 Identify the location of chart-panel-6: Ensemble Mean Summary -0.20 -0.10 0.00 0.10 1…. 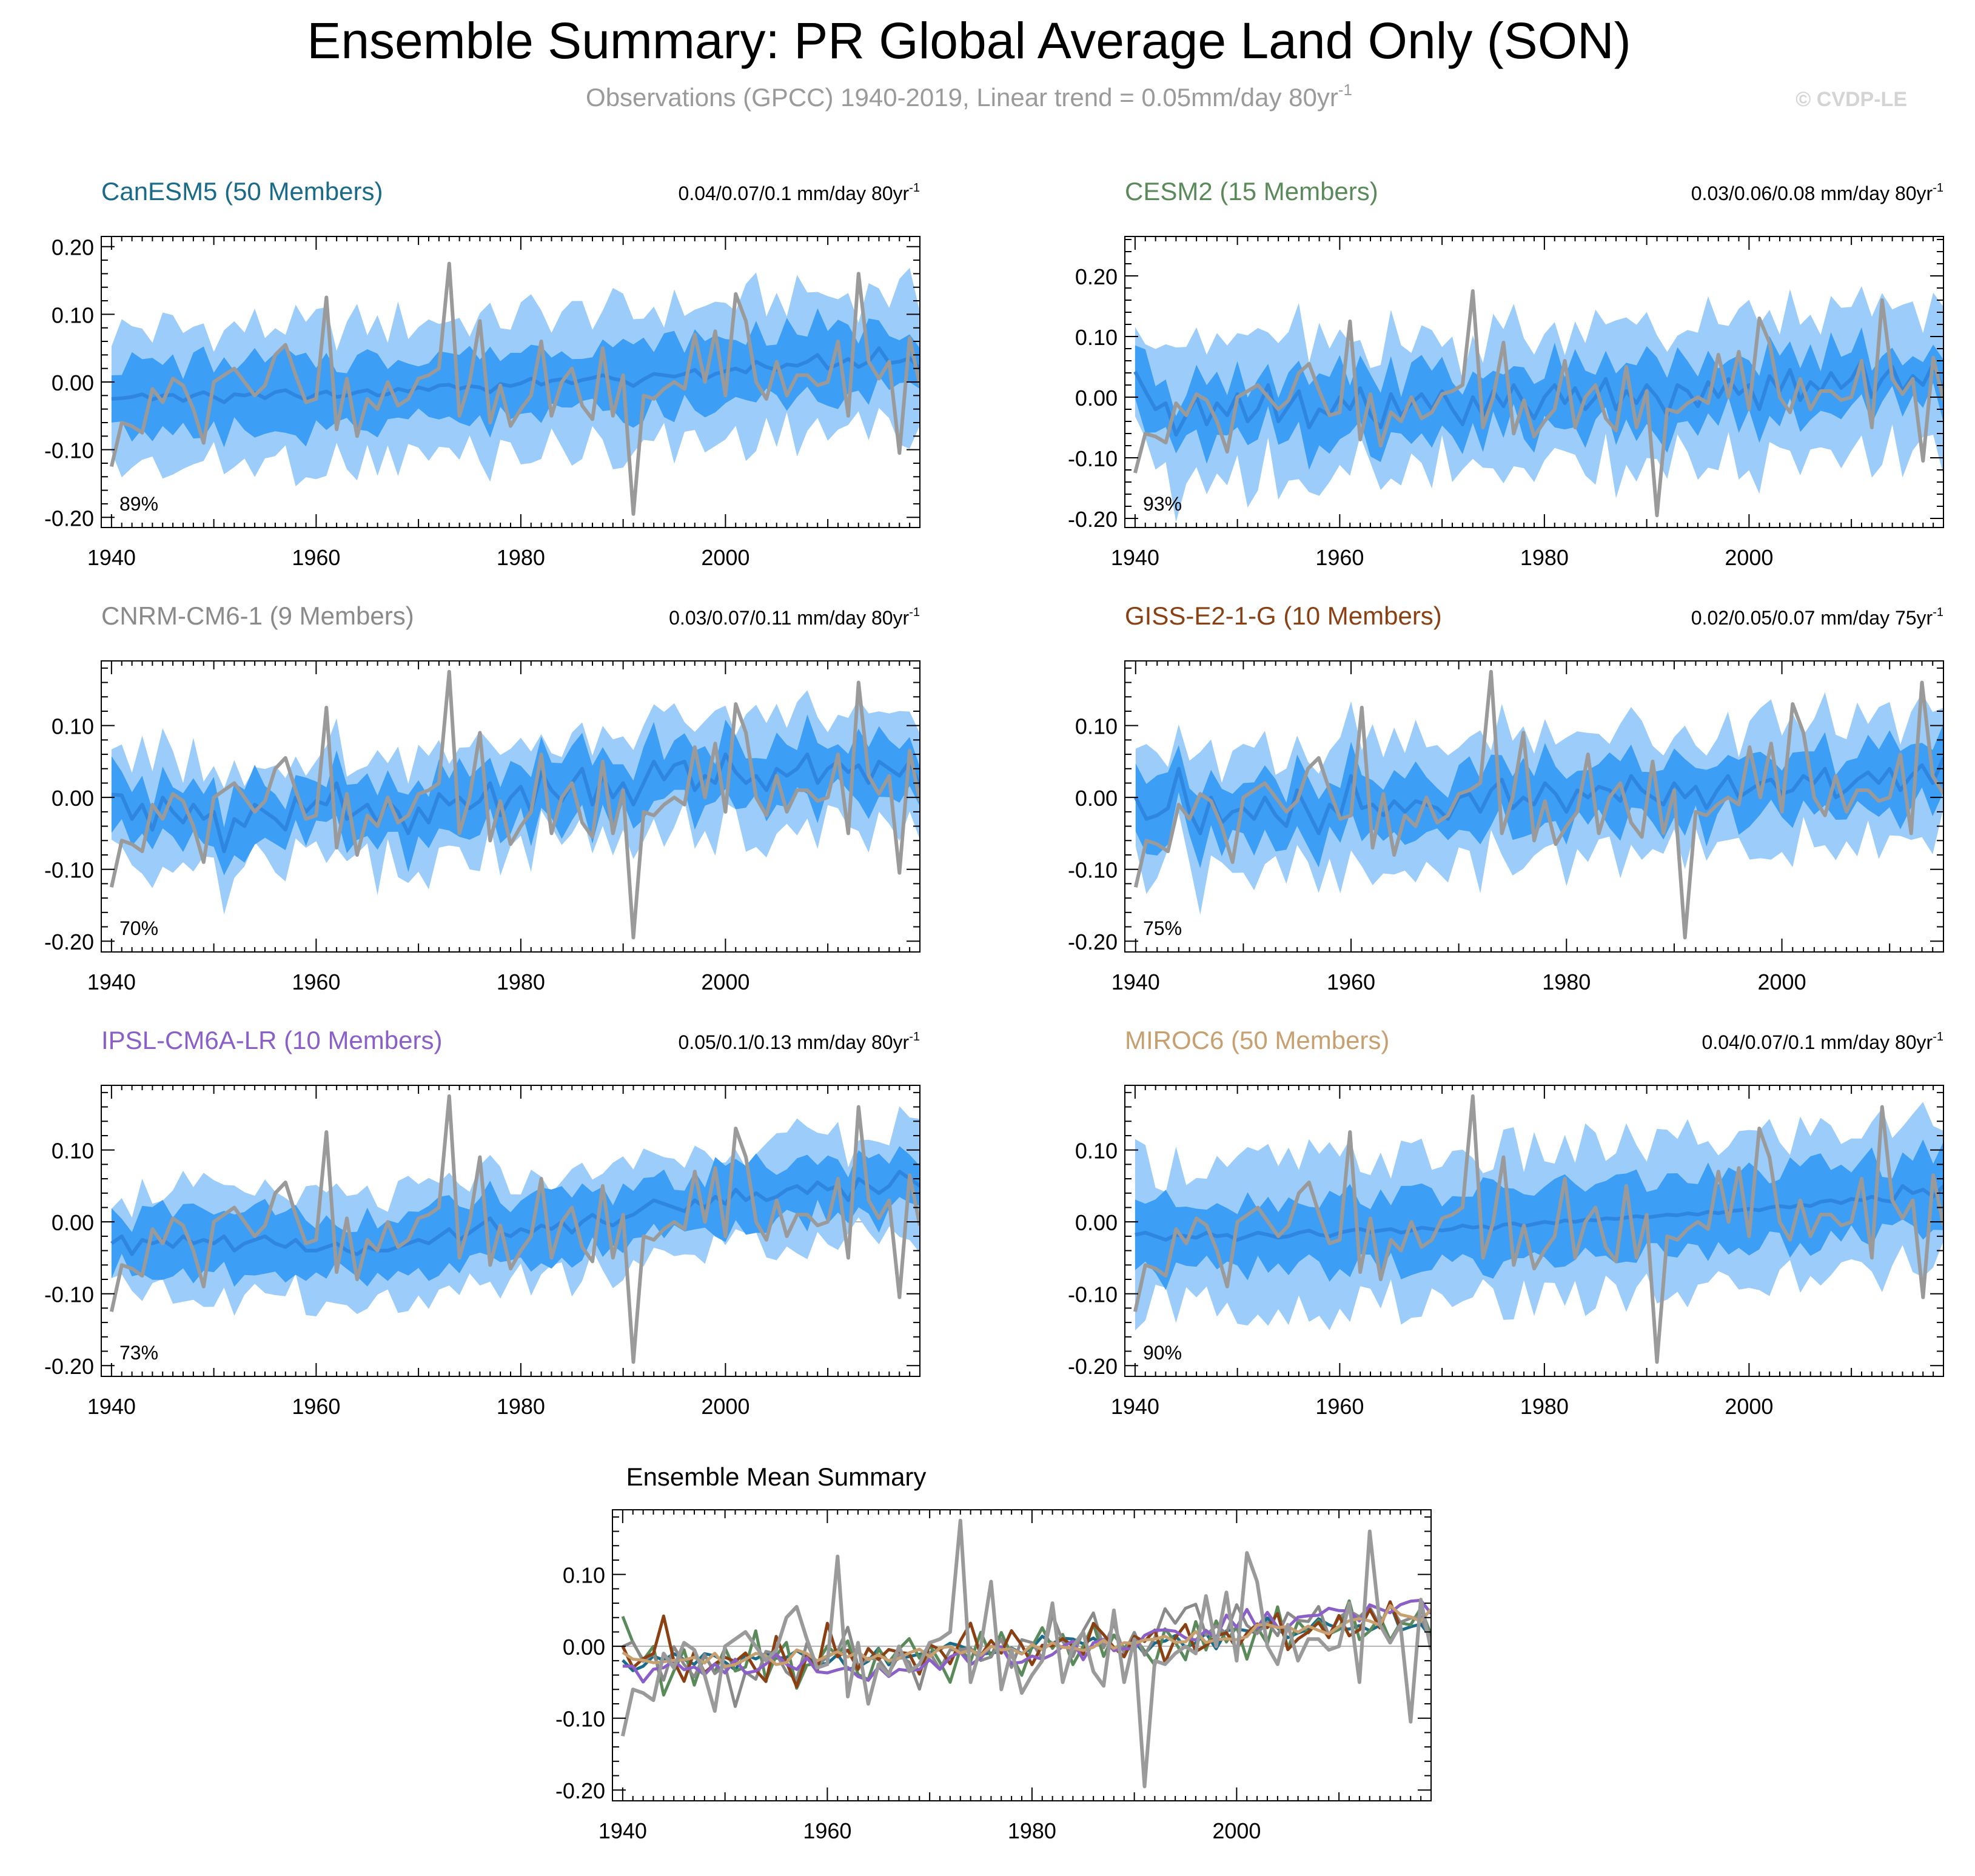
(994, 1652).